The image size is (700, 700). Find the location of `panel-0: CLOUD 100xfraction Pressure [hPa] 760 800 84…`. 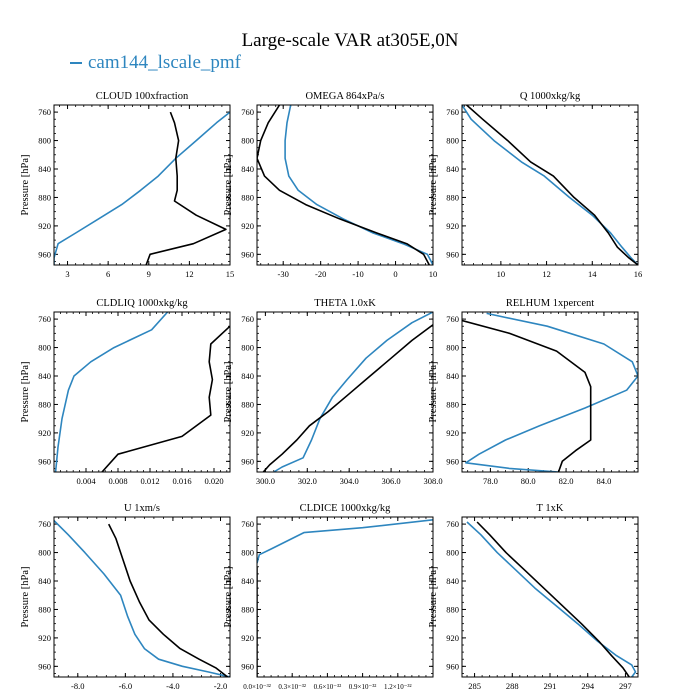

panel-0: CLOUD 100xfraction Pressure [hPa] 760 800 84… is located at coordinates (127, 185).